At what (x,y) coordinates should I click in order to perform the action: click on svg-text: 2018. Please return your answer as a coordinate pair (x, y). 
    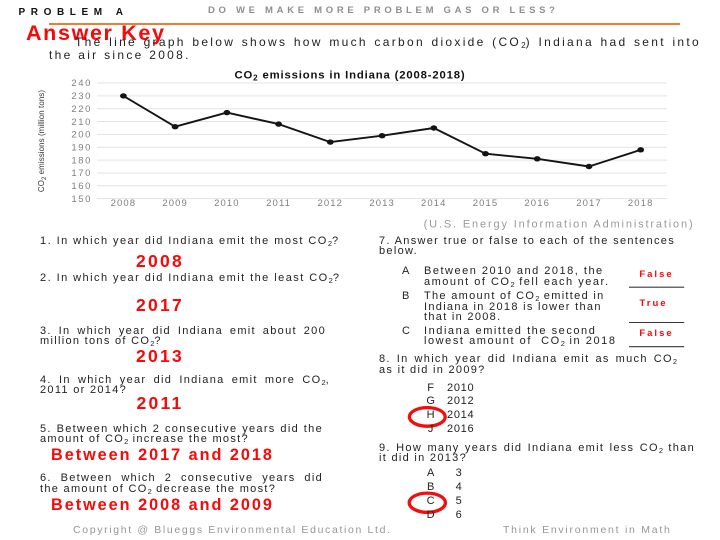
    Looking at the image, I should click on (641, 203).